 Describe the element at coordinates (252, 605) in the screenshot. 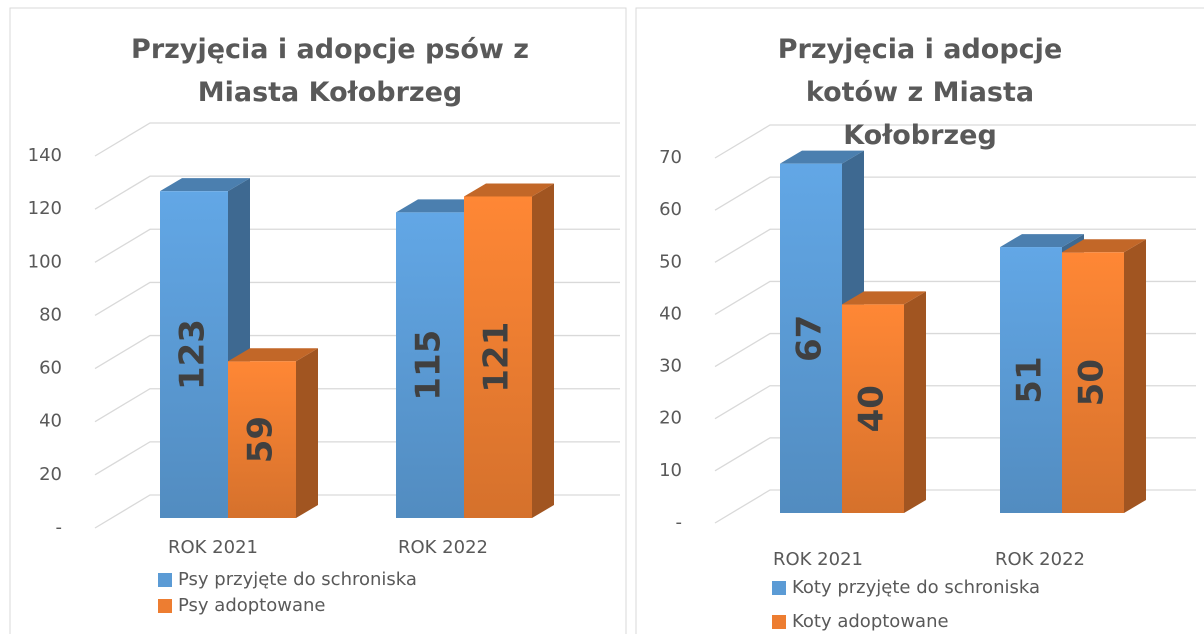

I see `legend-label: Psy adoptowane` at that location.